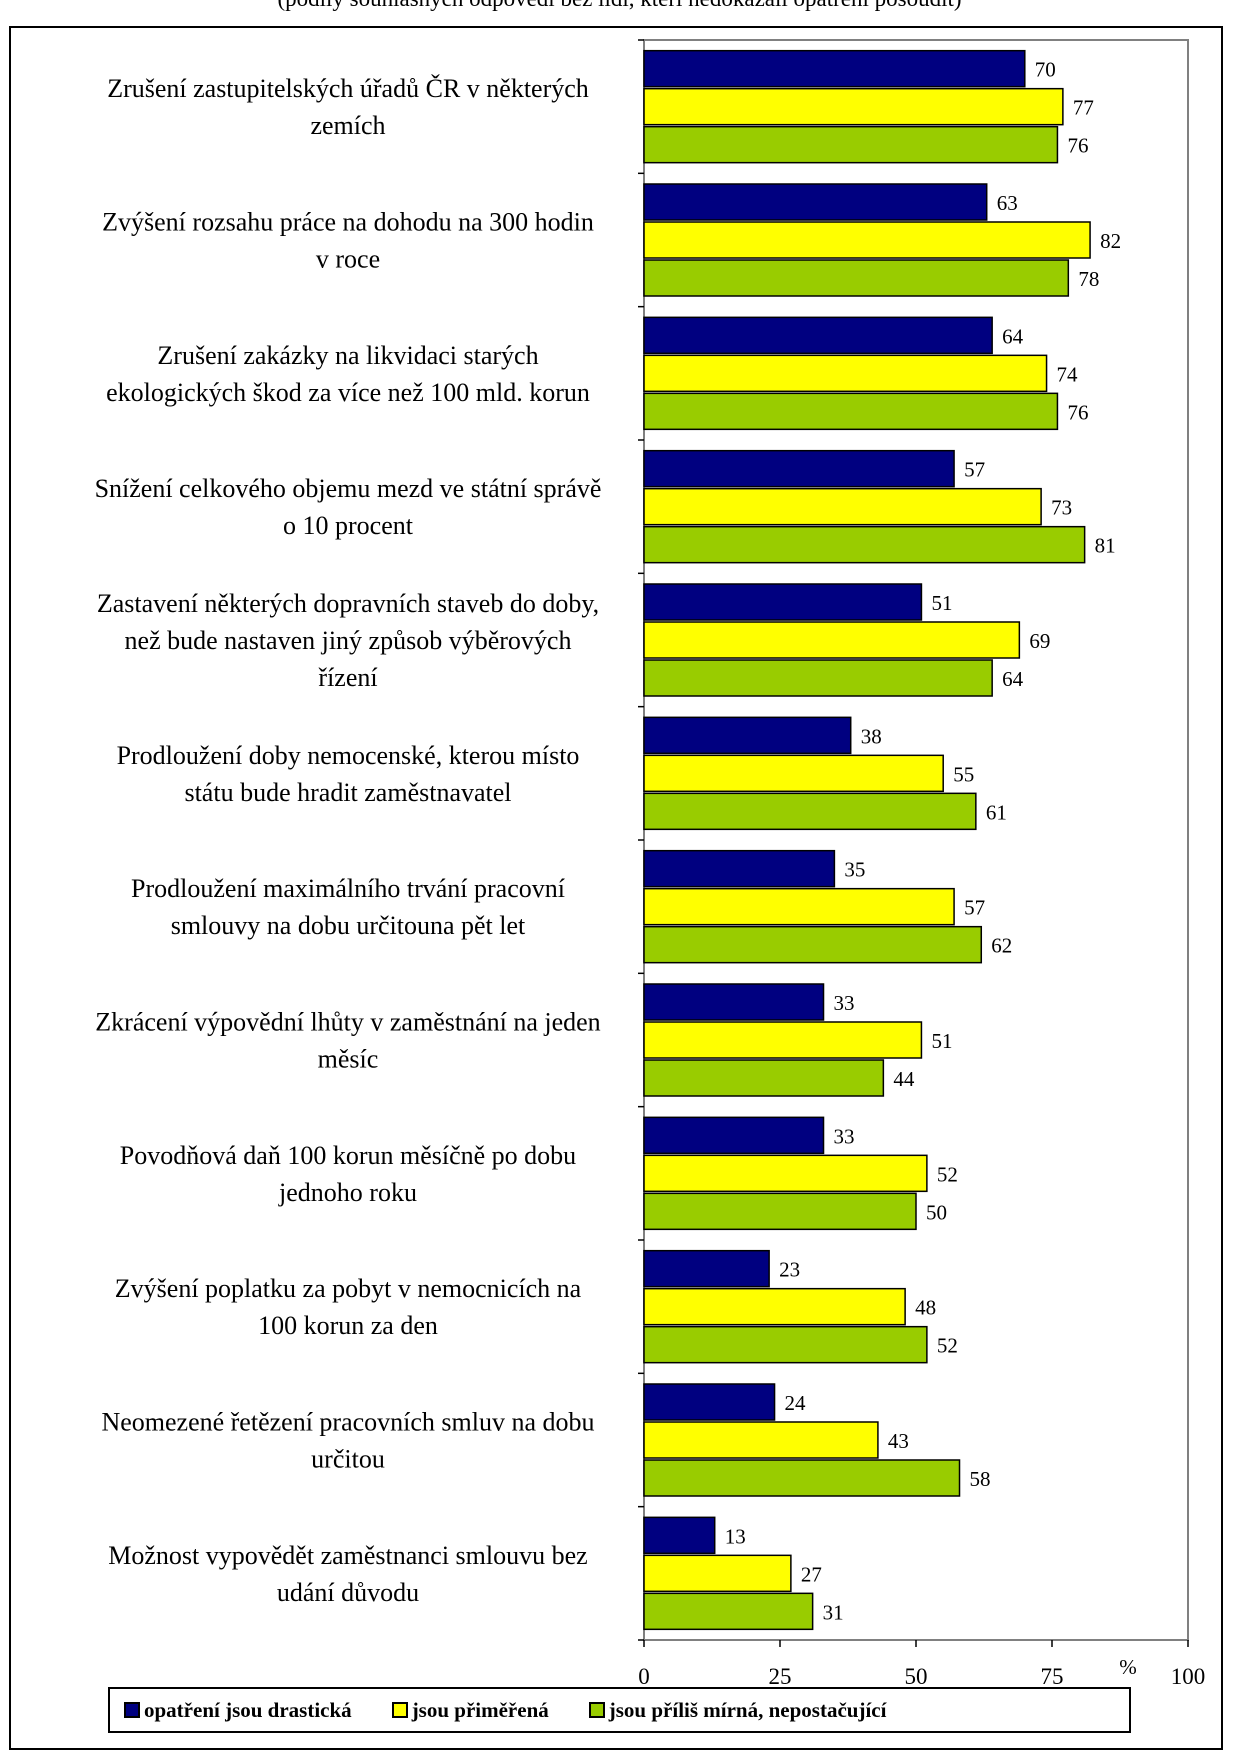 The height and width of the screenshot is (1762, 1239). What do you see at coordinates (347, 1192) in the screenshot?
I see `category-label-line: jednoho roku` at bounding box center [347, 1192].